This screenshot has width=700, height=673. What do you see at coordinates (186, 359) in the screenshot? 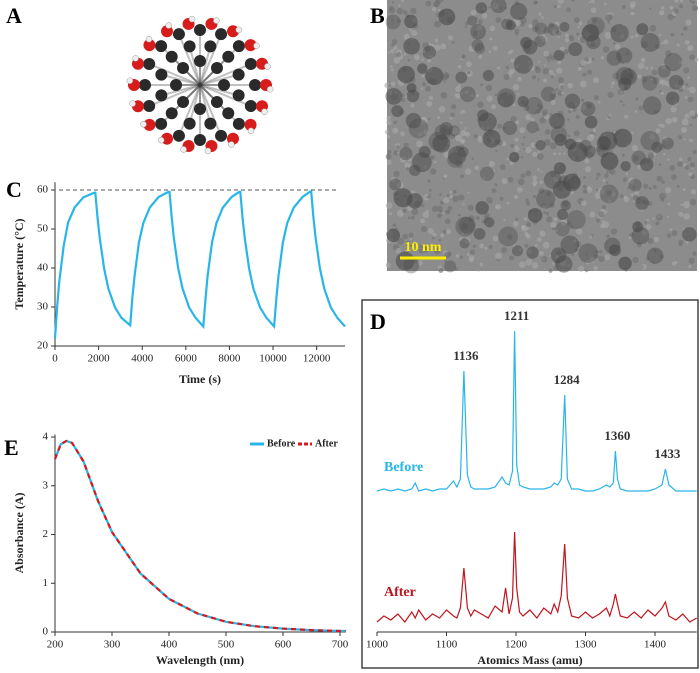
I see `x-tick-label: 6000` at bounding box center [186, 359].